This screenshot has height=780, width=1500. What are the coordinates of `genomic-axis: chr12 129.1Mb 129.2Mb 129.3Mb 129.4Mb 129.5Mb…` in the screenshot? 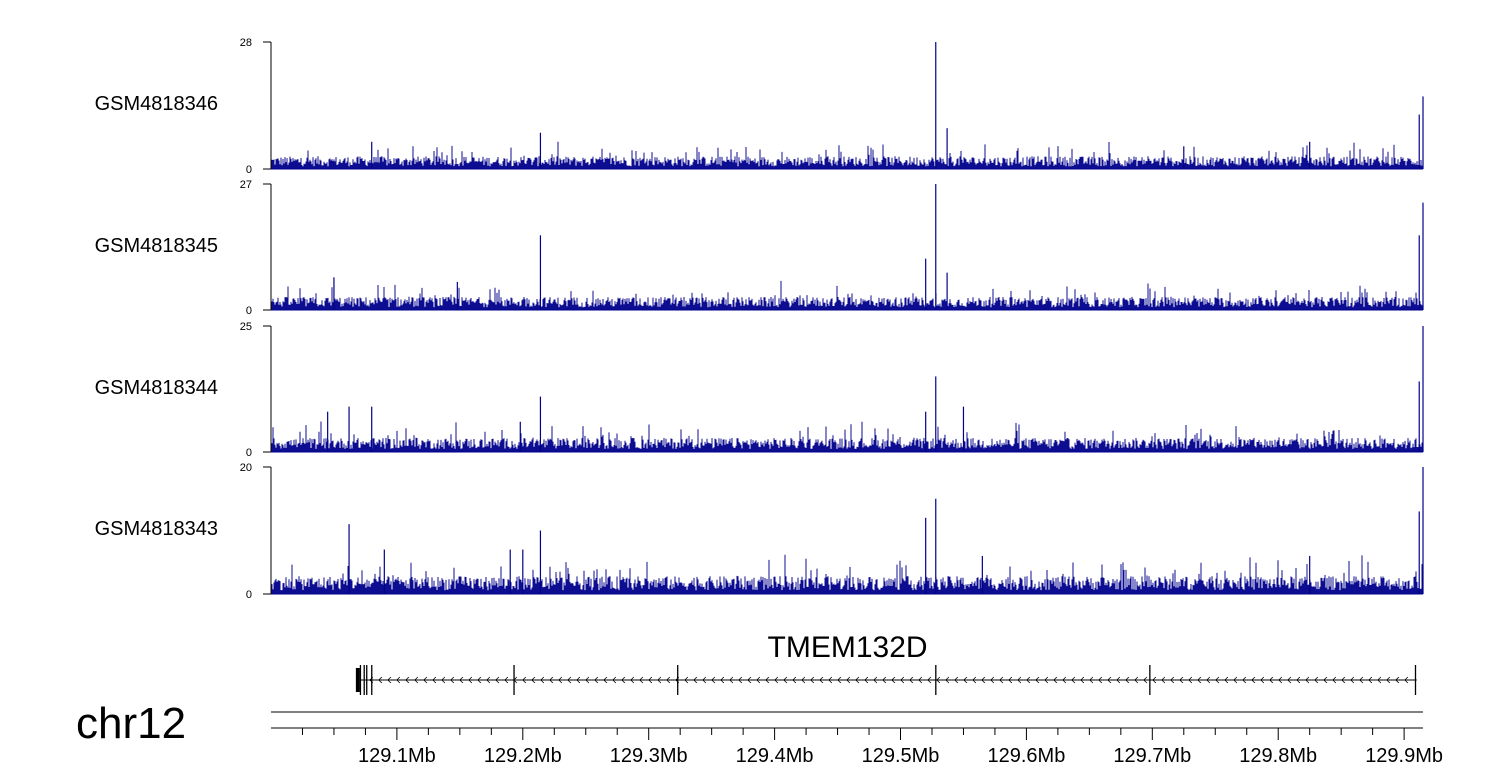 It's located at (759, 733).